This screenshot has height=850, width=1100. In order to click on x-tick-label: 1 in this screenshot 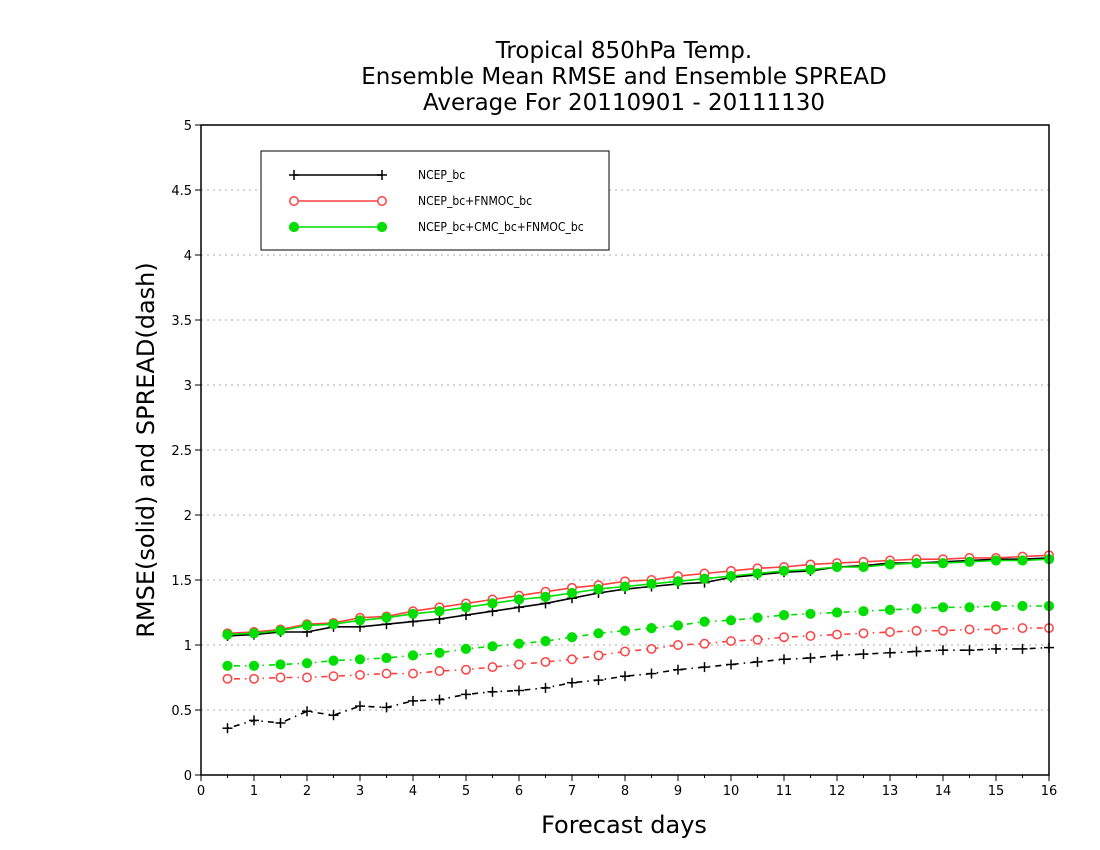, I will do `click(254, 791)`.